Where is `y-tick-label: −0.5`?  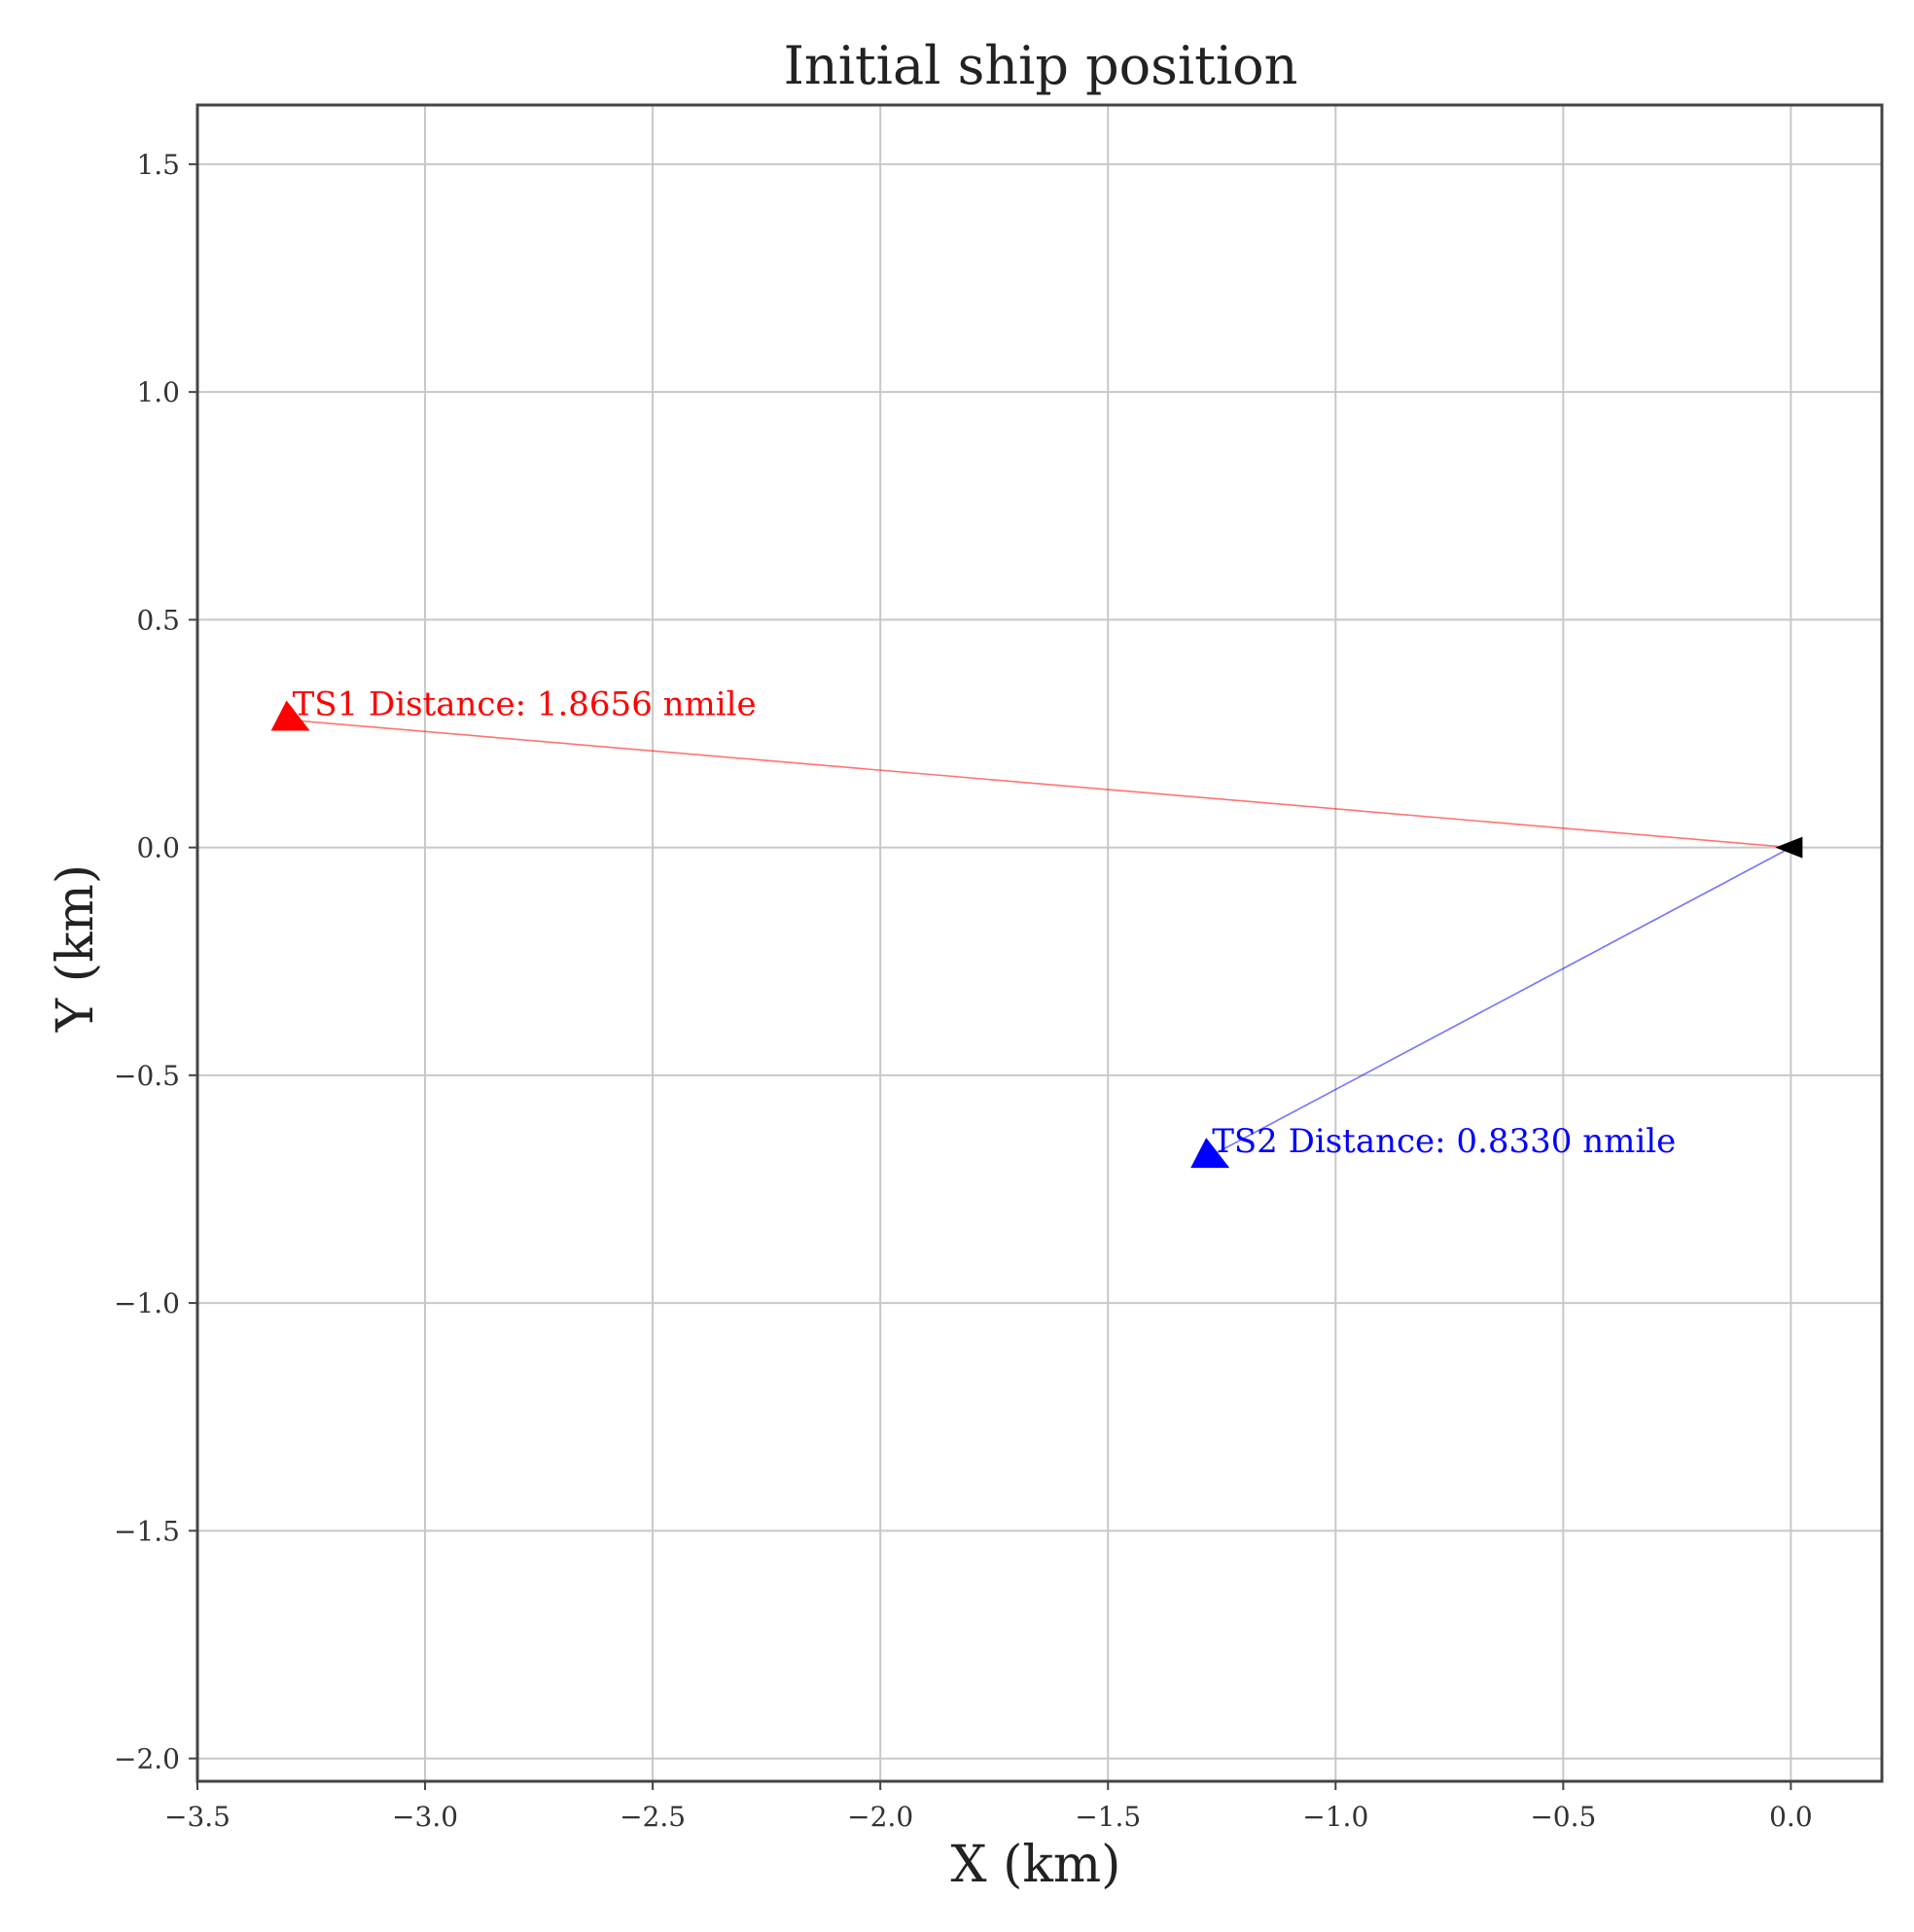 y-tick-label: −0.5 is located at coordinates (147, 1076).